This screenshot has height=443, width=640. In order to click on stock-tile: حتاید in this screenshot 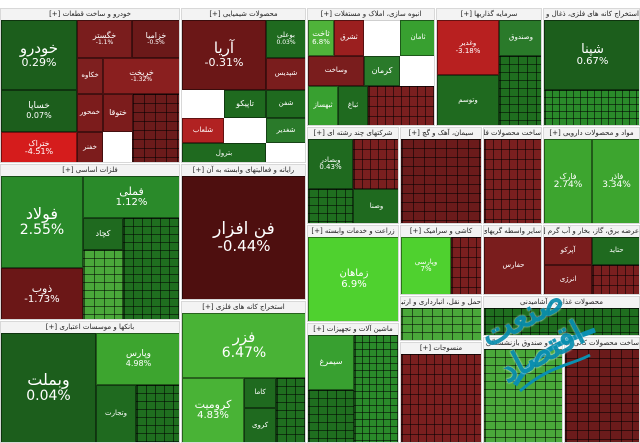, I will do `click(615, 251)`.